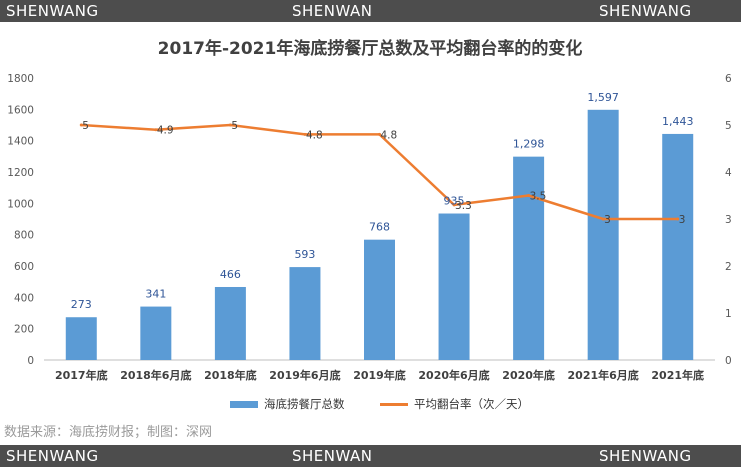 The image size is (741, 467). I want to click on y-left-tick-label: 0, so click(30, 361).